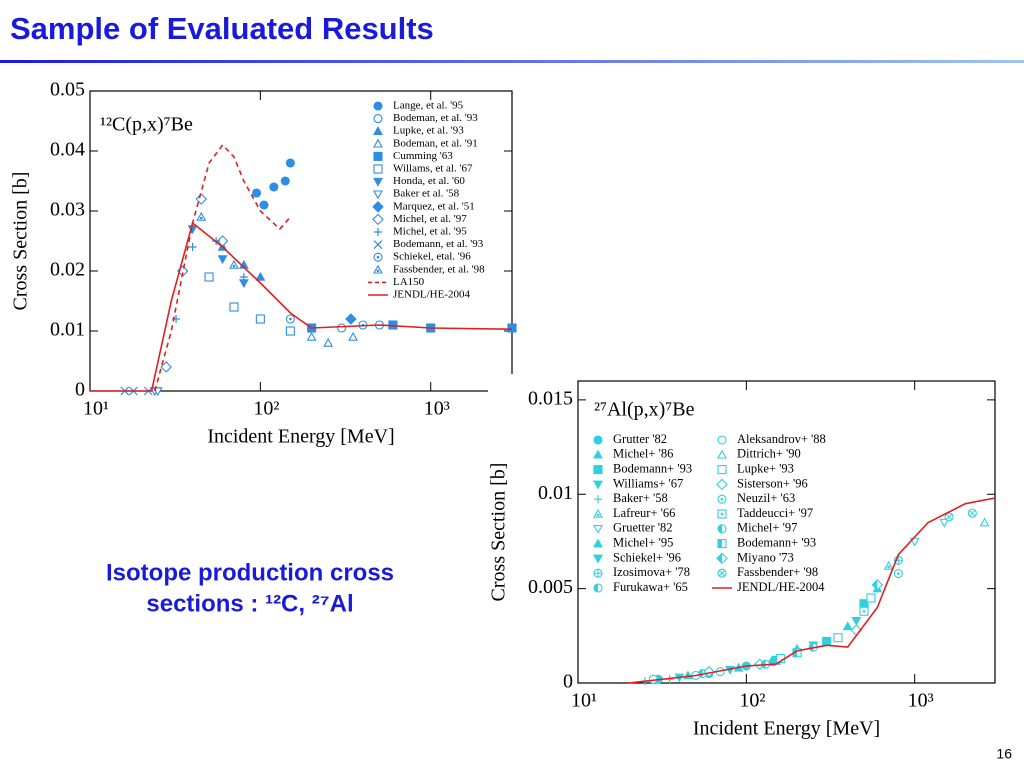 Image resolution: width=1024 pixels, height=768 pixels. I want to click on legend-label: Bodeman, et al. '93, so click(435, 118).